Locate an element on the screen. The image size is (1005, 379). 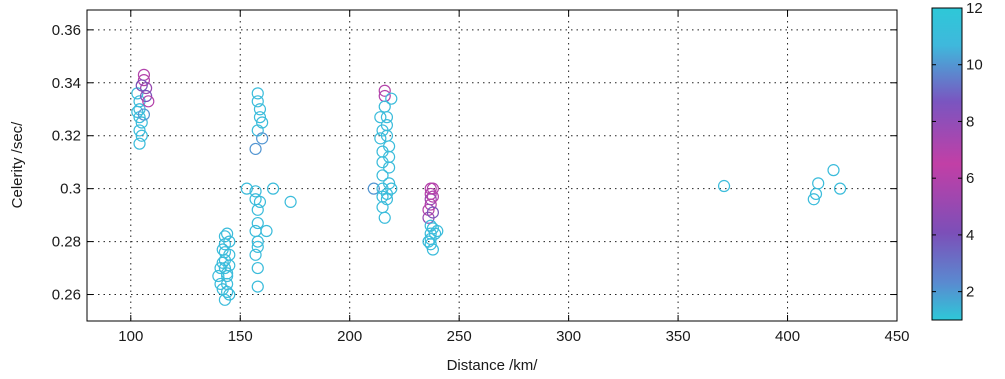
colorbar-tick-label: 6 is located at coordinates (970, 178).